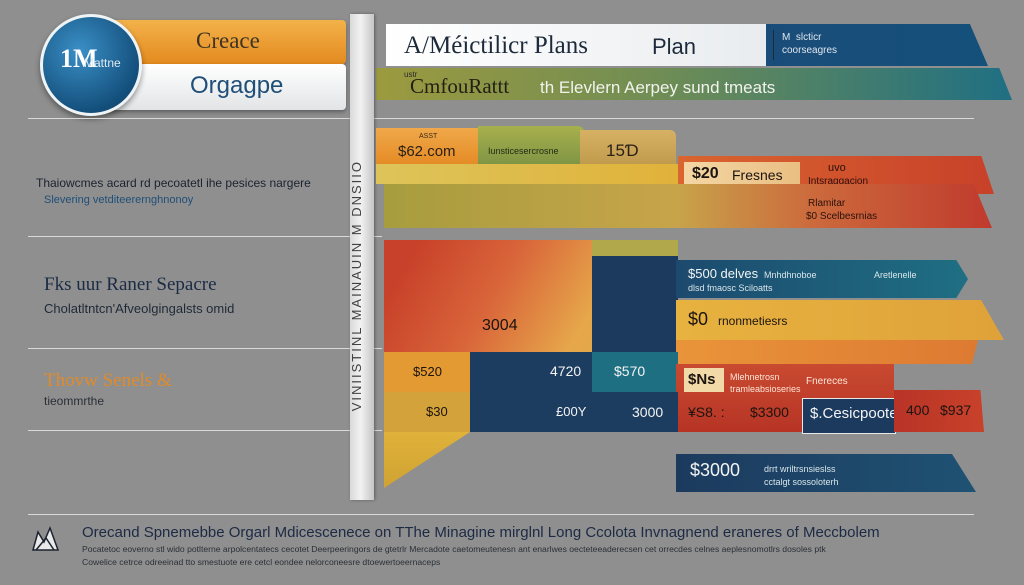 The height and width of the screenshot is (585, 1024). What do you see at coordinates (773, 45) in the screenshot?
I see `header-divider` at bounding box center [773, 45].